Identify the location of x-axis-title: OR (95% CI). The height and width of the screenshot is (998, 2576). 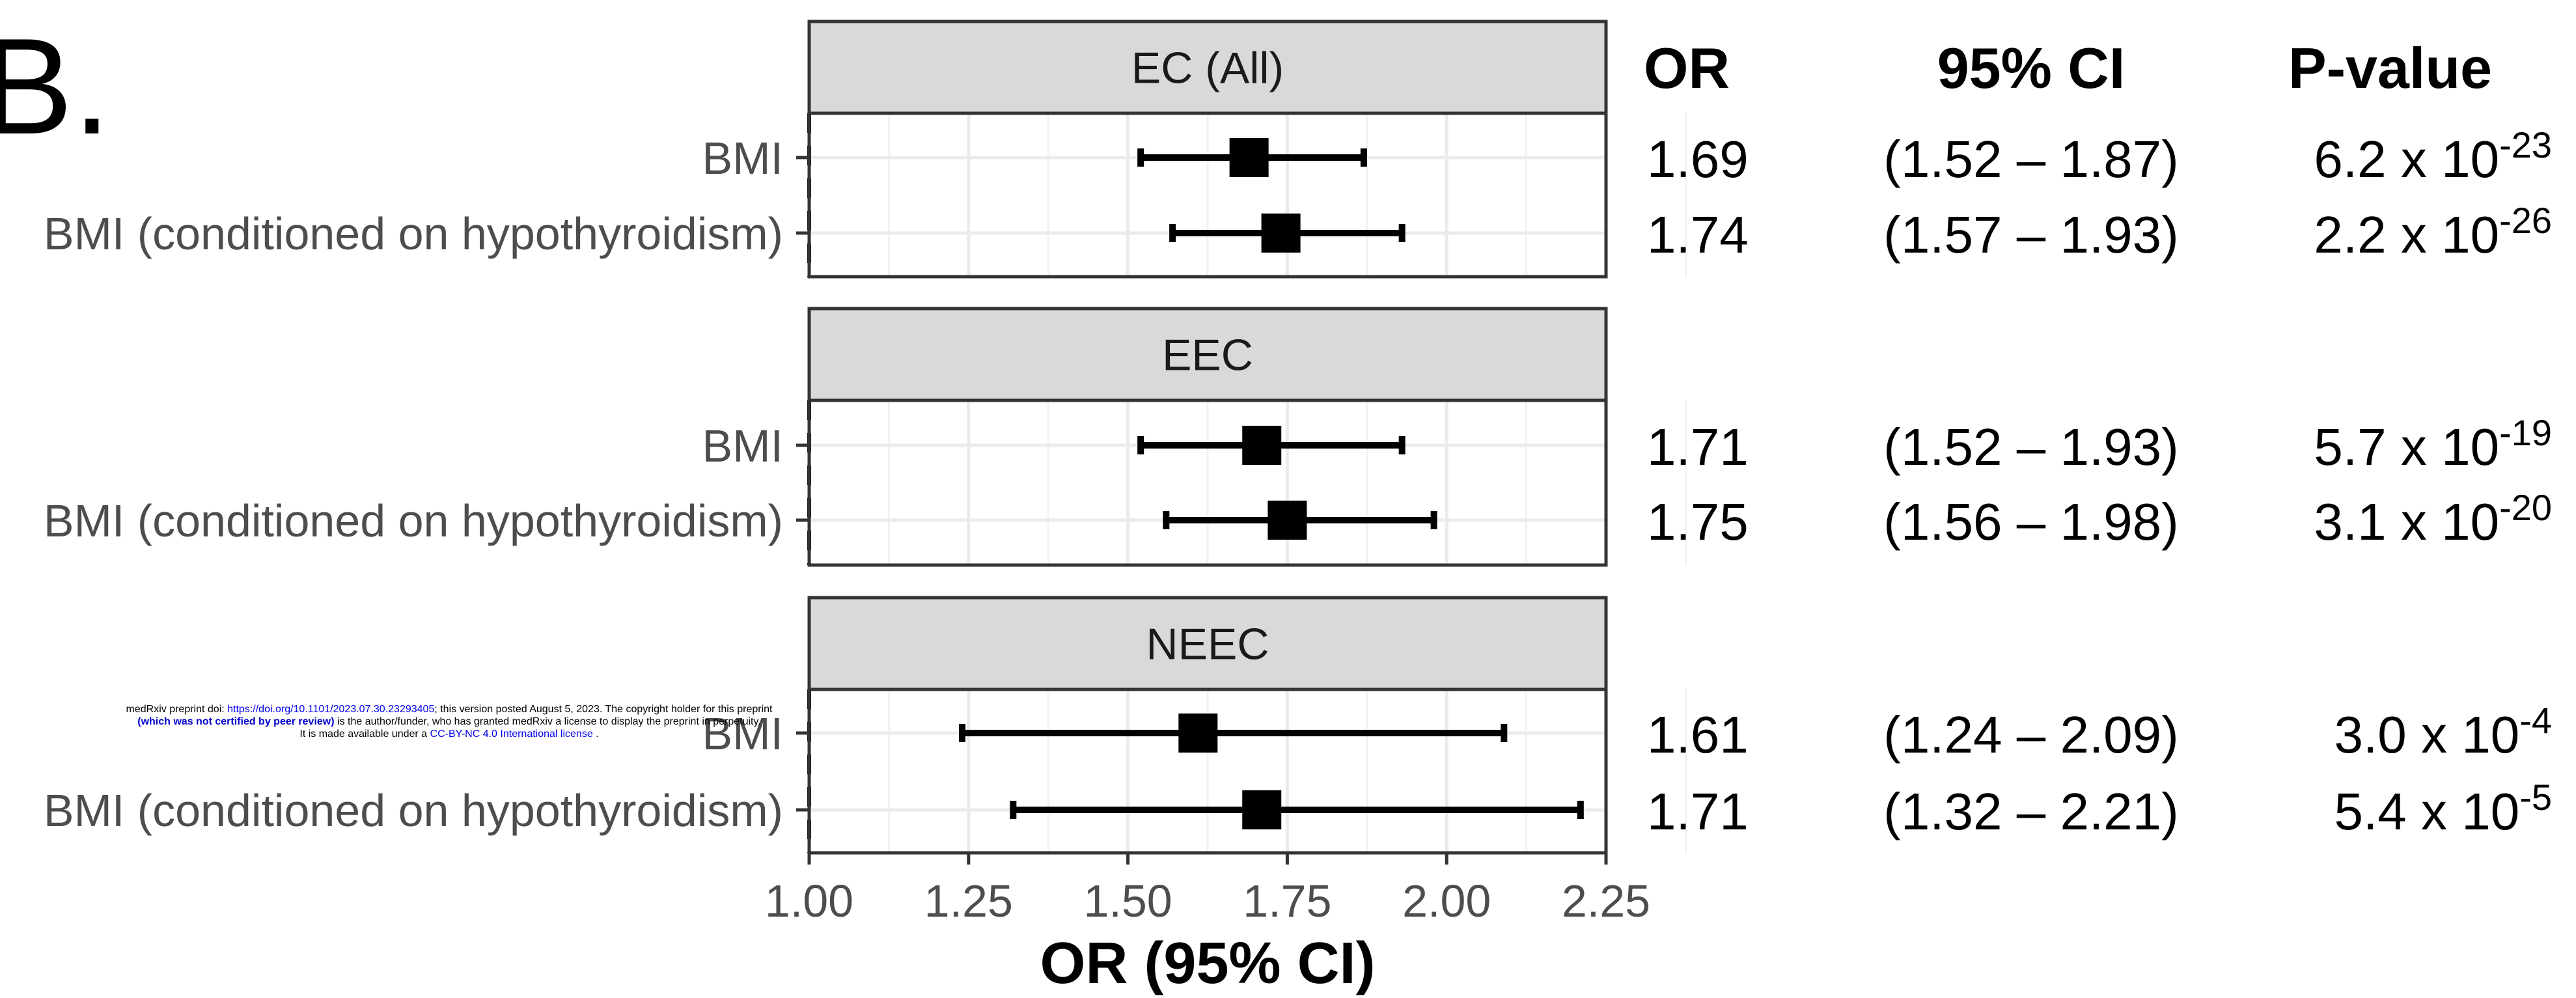
(1207, 963).